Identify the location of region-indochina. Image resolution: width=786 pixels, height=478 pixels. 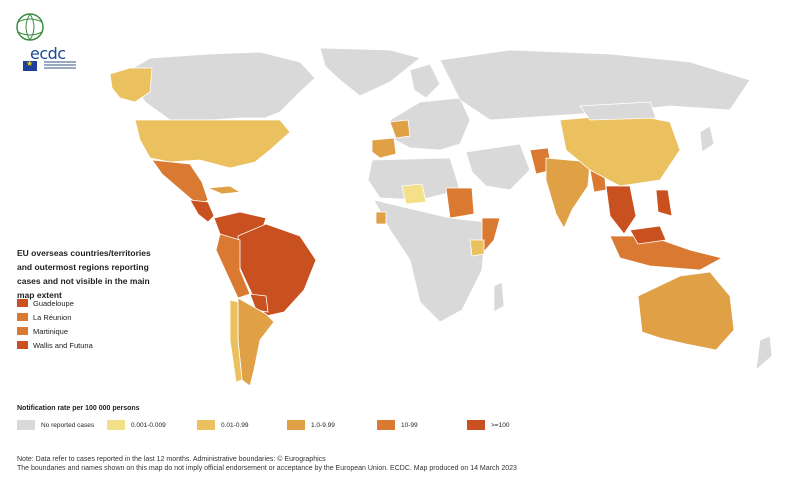
(621, 210).